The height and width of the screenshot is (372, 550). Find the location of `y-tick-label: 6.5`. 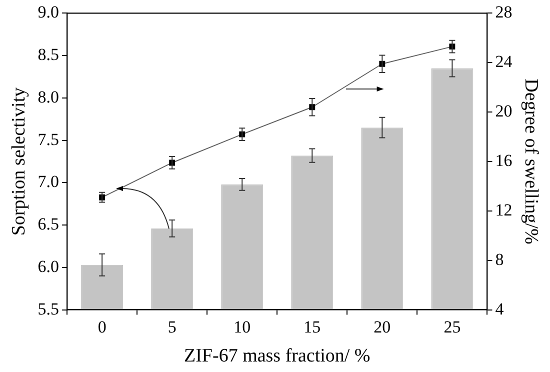

y-tick-label: 6.5 is located at coordinates (49, 224).